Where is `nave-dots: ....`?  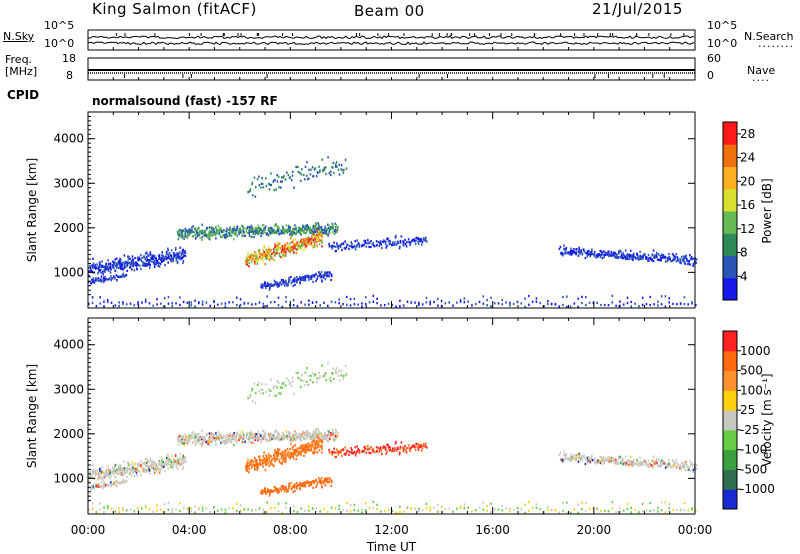
nave-dots: .... is located at coordinates (761, 77).